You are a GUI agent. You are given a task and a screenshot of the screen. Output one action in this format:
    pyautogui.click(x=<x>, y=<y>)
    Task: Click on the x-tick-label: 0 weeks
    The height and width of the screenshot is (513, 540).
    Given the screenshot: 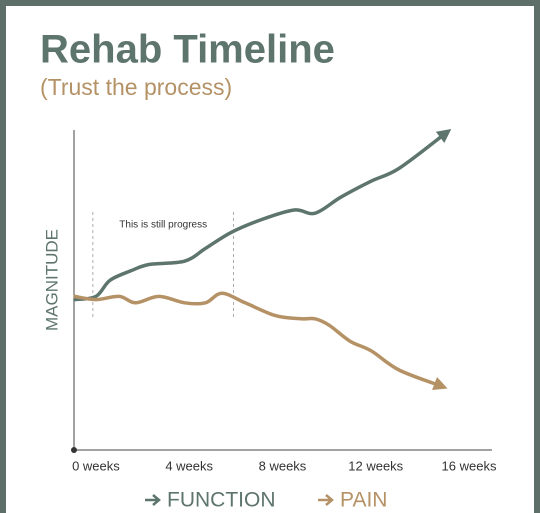 What is the action you would take?
    pyautogui.click(x=96, y=465)
    